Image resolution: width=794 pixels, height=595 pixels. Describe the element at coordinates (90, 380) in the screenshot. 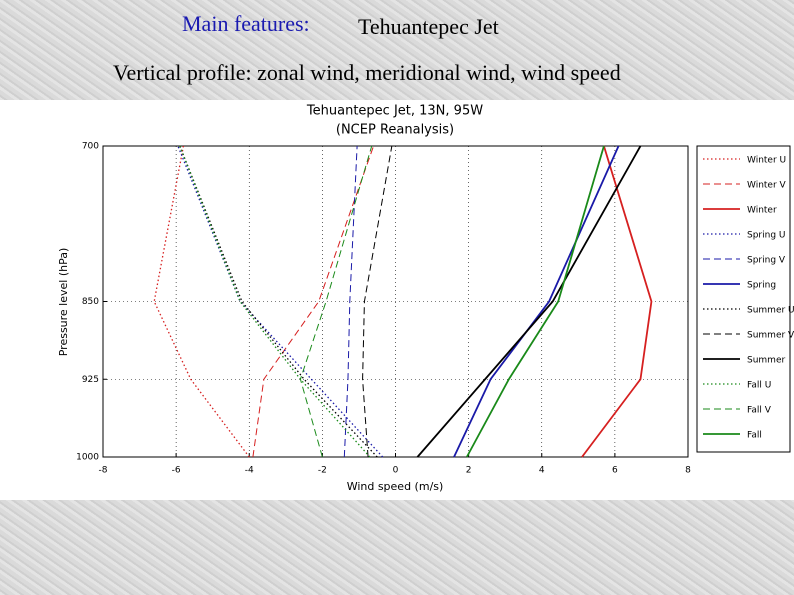

I see `y-tick-label: 925` at that location.